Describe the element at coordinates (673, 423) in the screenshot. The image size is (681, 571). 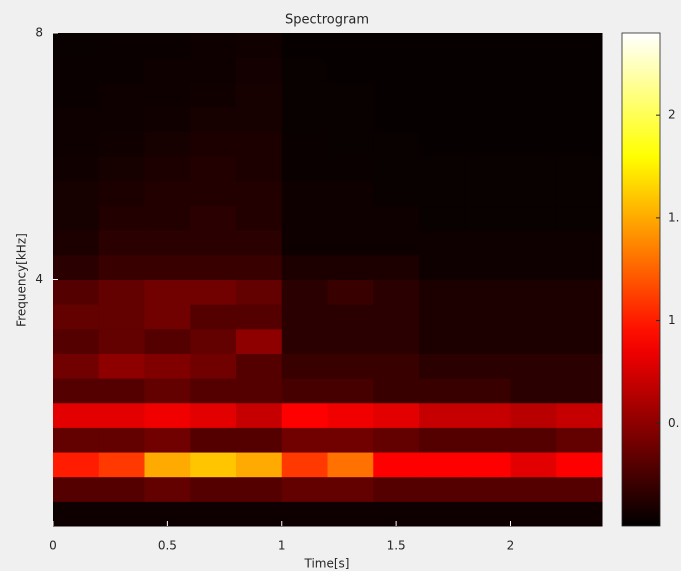
I see `colorbar-tick-label: 0.` at that location.